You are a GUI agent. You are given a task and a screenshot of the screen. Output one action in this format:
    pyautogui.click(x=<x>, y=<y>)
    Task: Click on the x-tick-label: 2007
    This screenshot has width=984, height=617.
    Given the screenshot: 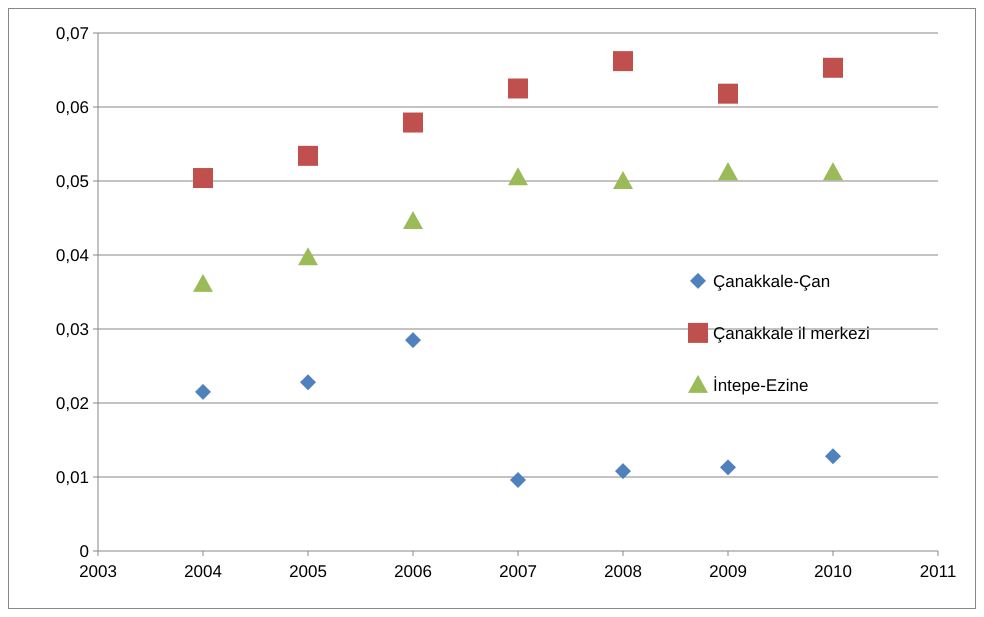 What is the action you would take?
    pyautogui.click(x=518, y=571)
    